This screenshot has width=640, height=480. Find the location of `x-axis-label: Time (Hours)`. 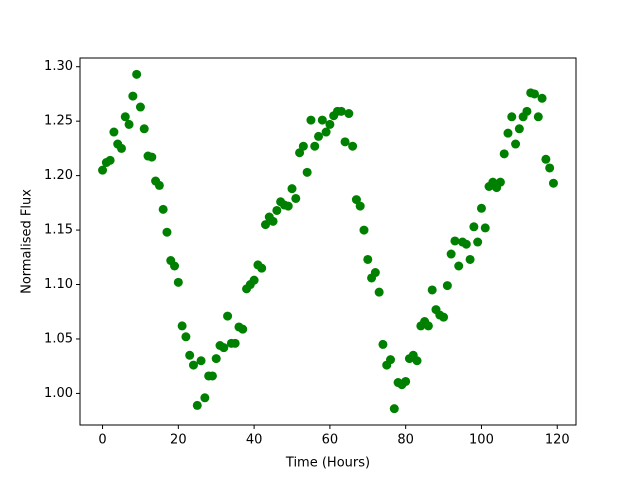

x-axis-label: Time (Hours) is located at coordinates (327, 463).